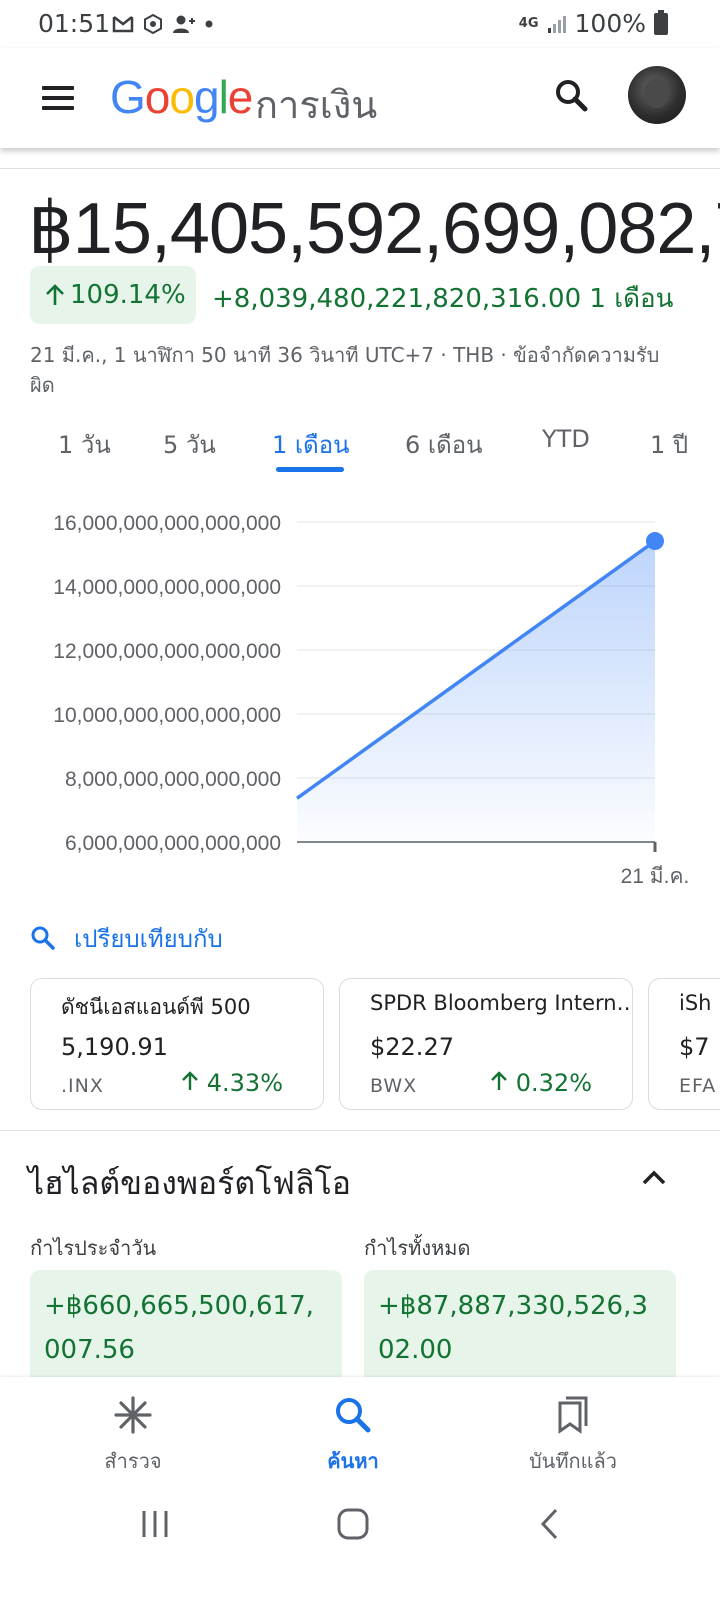 The height and width of the screenshot is (1600, 720). What do you see at coordinates (316, 105) in the screenshot?
I see `product-name: การเงิน` at bounding box center [316, 105].